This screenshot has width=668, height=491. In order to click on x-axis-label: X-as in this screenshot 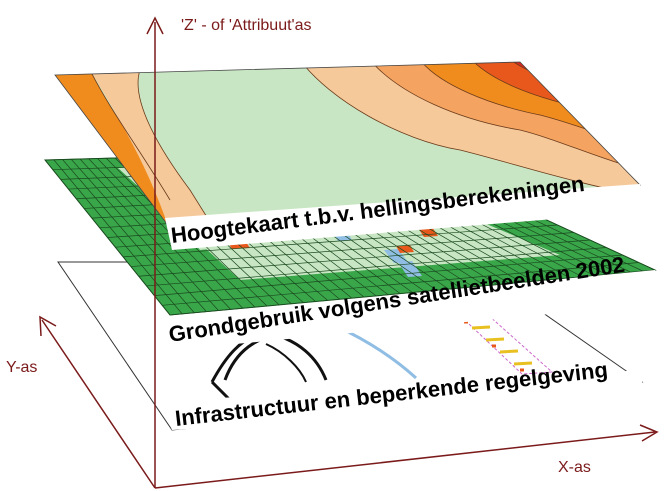, I will do `click(574, 467)`.